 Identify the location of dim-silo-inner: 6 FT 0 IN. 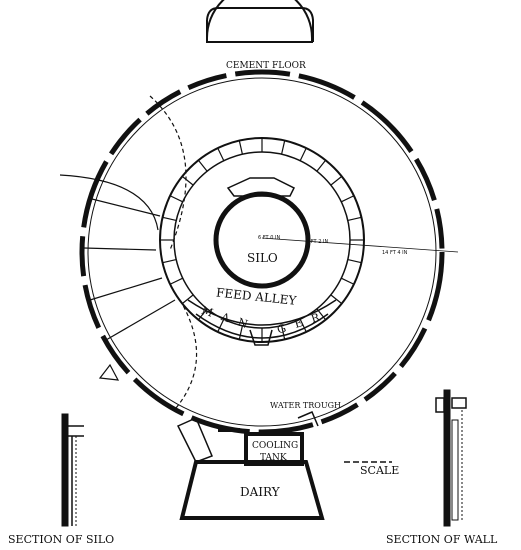
(269, 238).